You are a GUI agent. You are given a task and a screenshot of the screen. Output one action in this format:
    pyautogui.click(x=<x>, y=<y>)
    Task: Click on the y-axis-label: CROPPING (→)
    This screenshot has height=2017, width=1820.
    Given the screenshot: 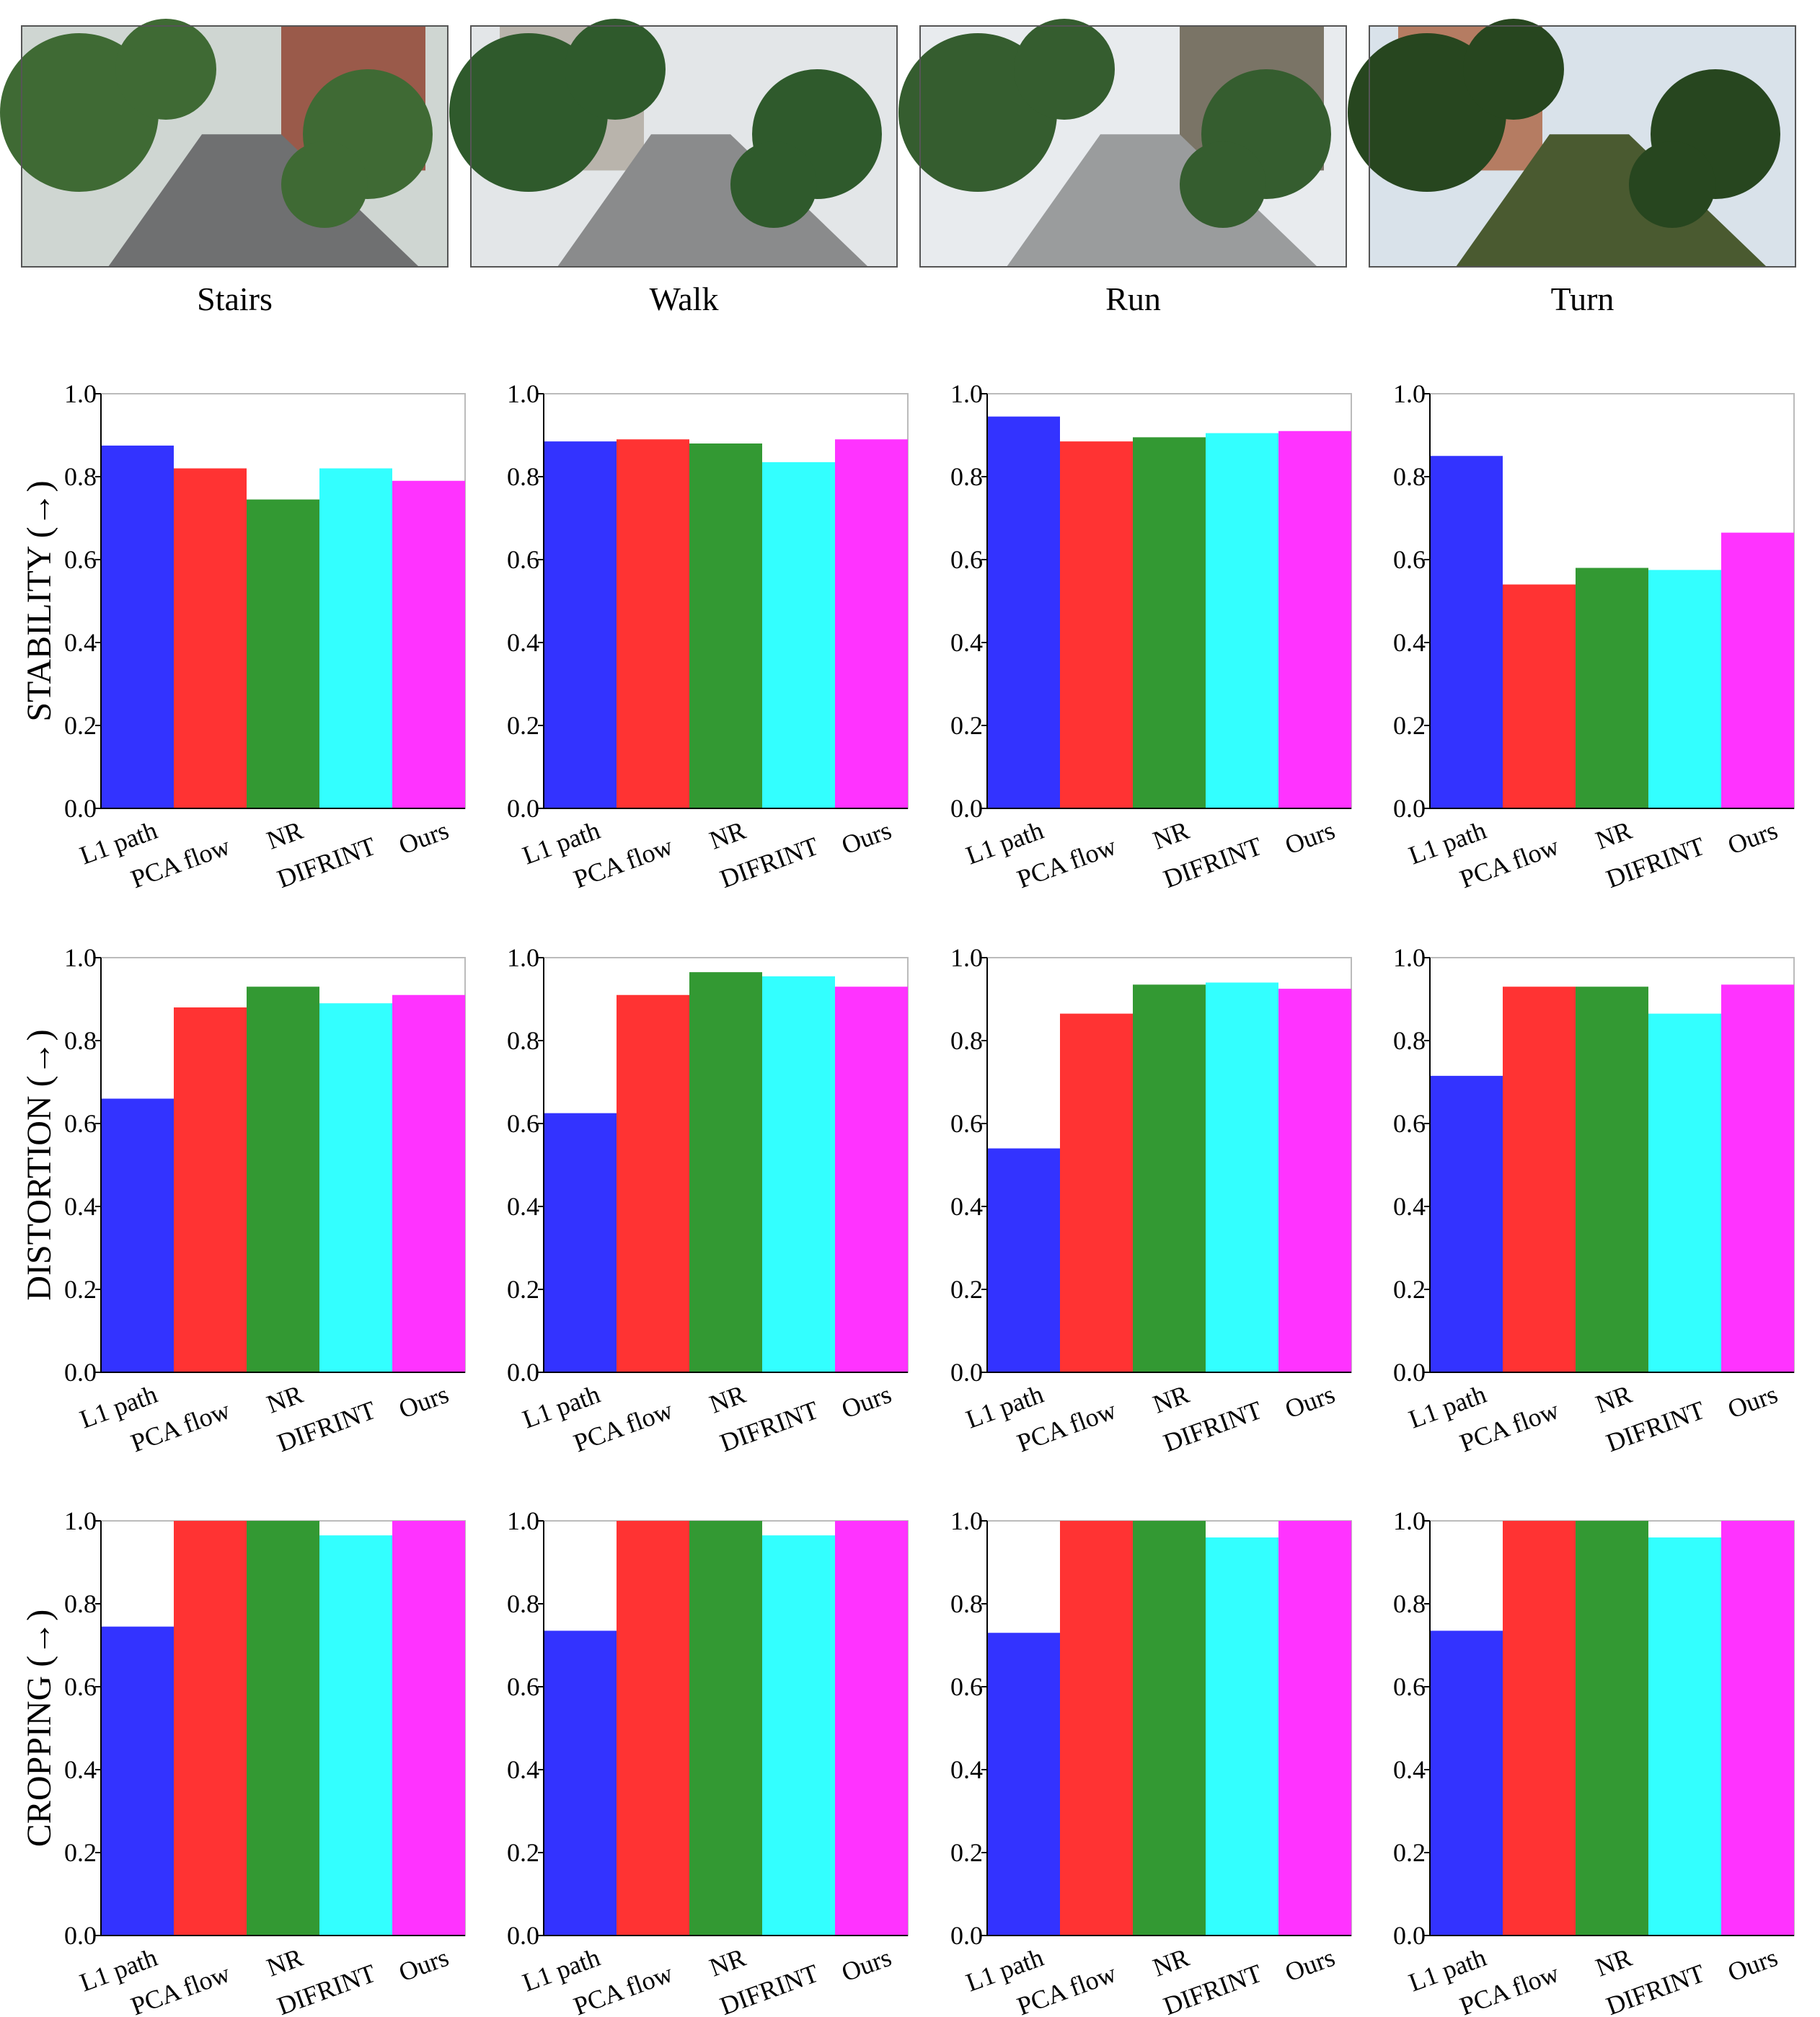 What is the action you would take?
    pyautogui.click(x=39, y=1728)
    